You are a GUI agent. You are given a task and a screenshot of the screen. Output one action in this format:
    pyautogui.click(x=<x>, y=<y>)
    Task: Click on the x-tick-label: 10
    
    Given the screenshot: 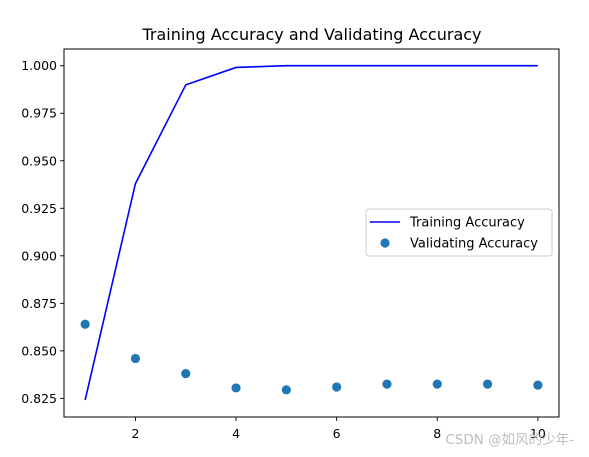 What is the action you would take?
    pyautogui.click(x=538, y=433)
    